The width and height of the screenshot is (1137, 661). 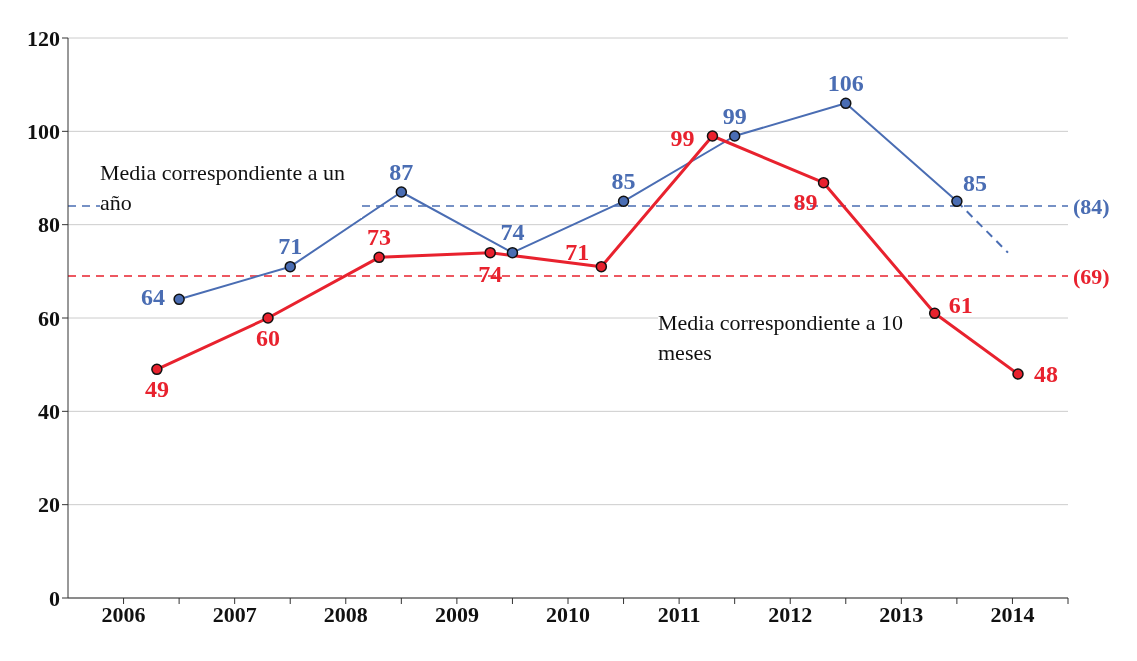 I want to click on y-tick-label: 60, so click(x=49, y=318).